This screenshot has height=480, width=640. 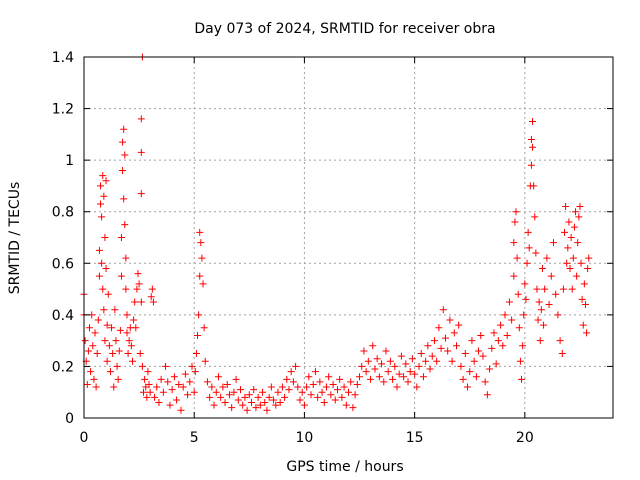 I want to click on y-tick-label: 0, so click(x=69, y=419).